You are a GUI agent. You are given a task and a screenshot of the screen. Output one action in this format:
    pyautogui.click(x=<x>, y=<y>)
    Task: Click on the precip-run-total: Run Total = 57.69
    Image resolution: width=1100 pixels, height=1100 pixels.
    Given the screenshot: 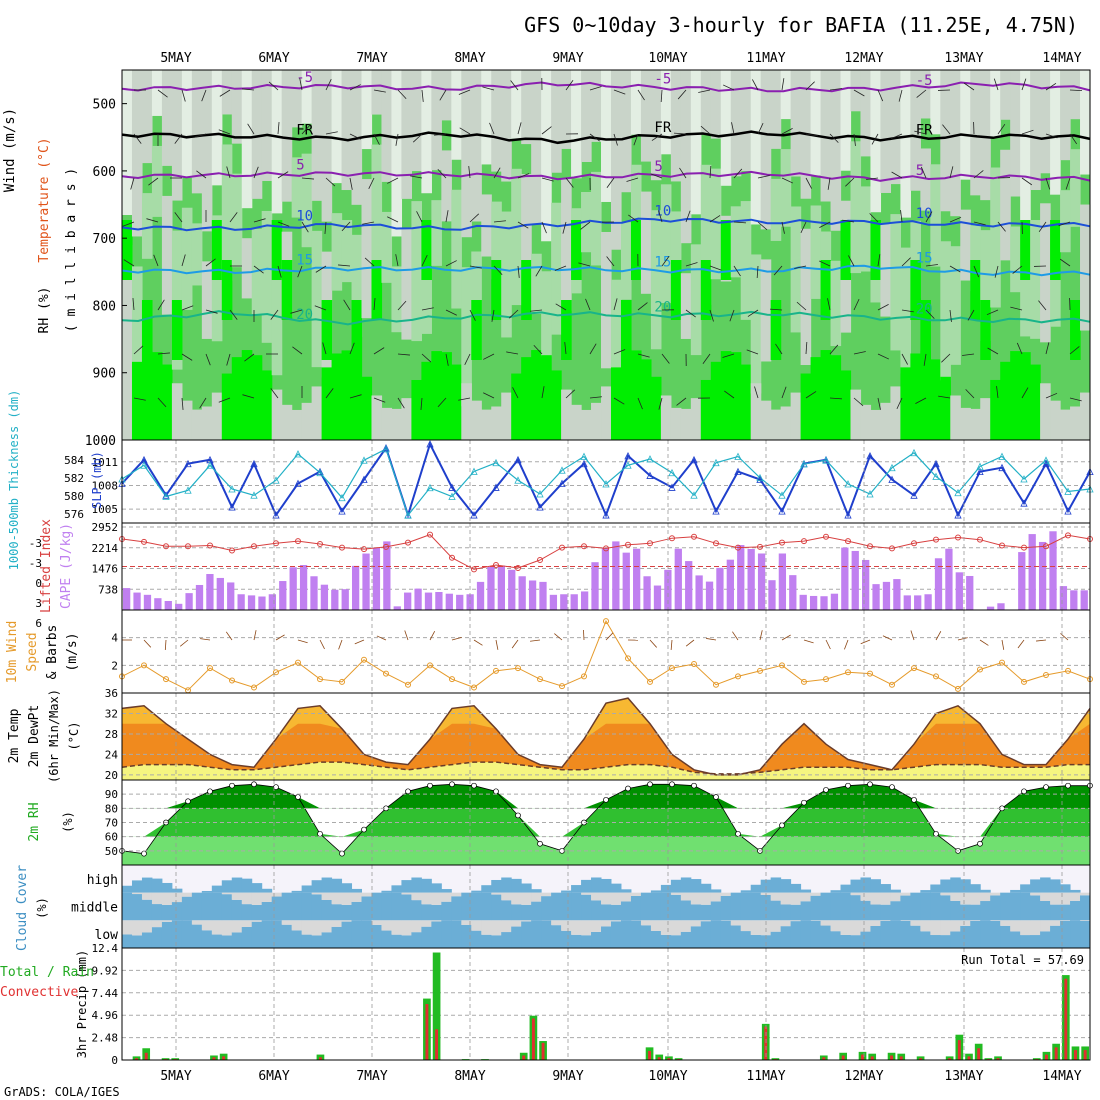 What is the action you would take?
    pyautogui.click(x=1022, y=960)
    